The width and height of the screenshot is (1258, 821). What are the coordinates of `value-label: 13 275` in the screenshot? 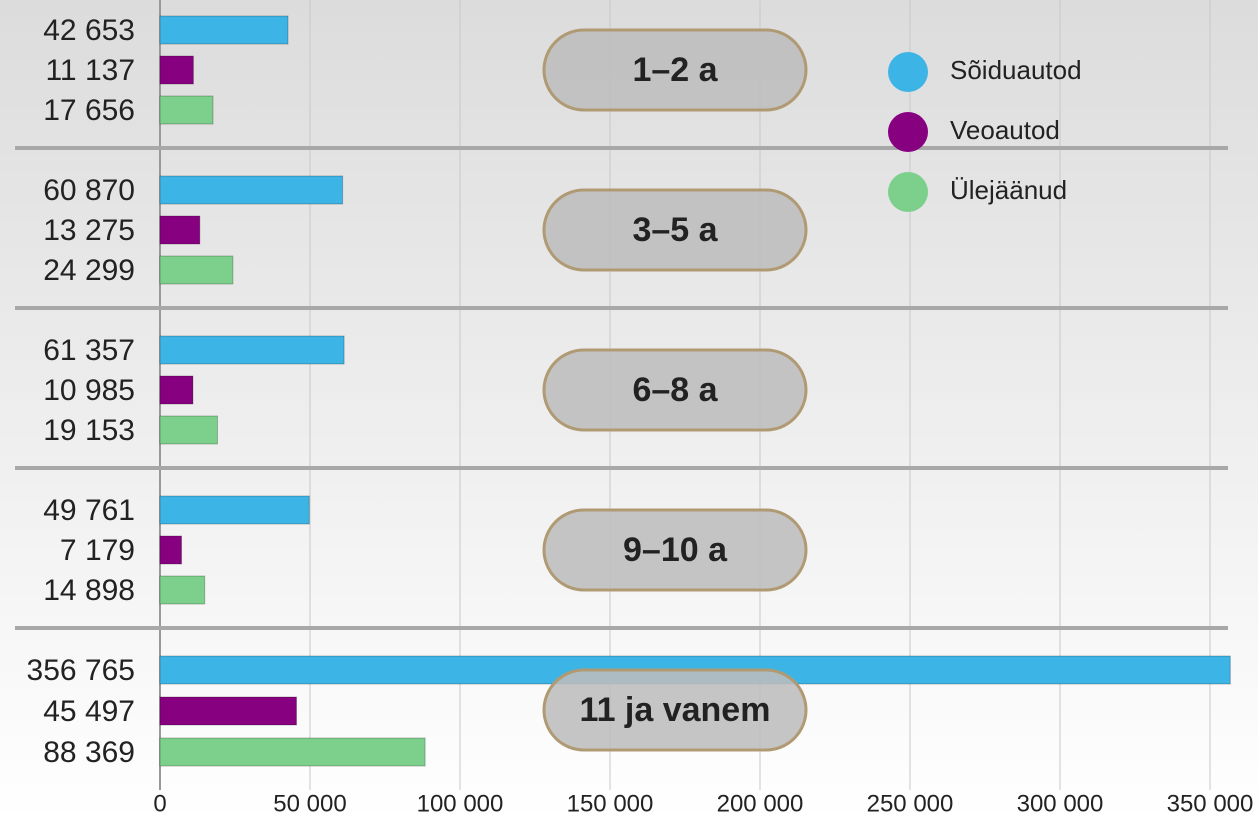 It's located at (89, 230).